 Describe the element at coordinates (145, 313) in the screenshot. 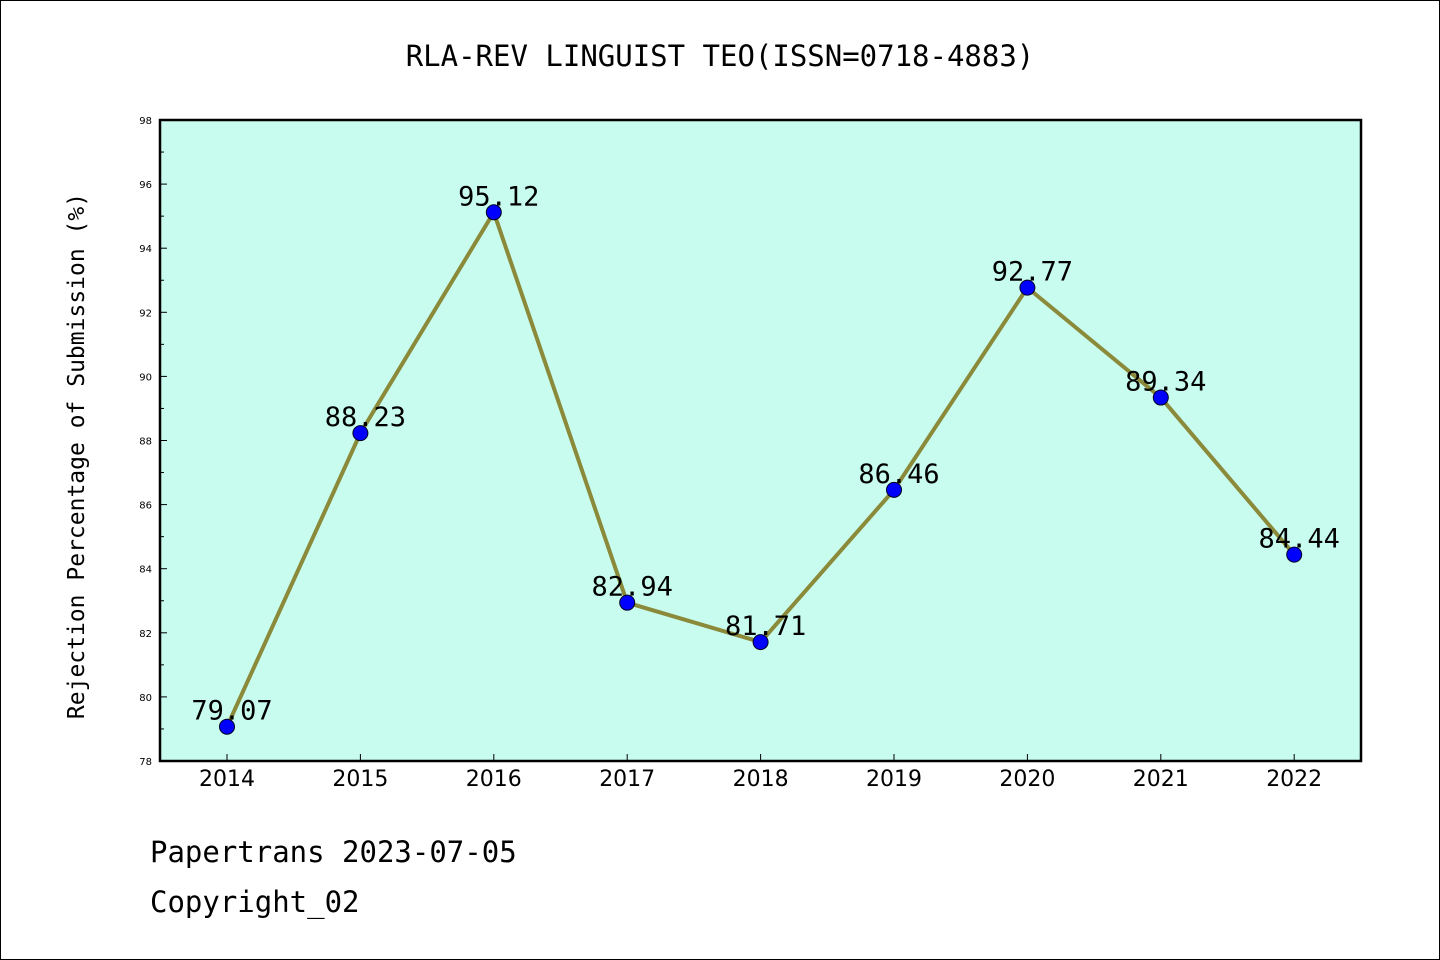

I see `y-tick-label: 92` at that location.